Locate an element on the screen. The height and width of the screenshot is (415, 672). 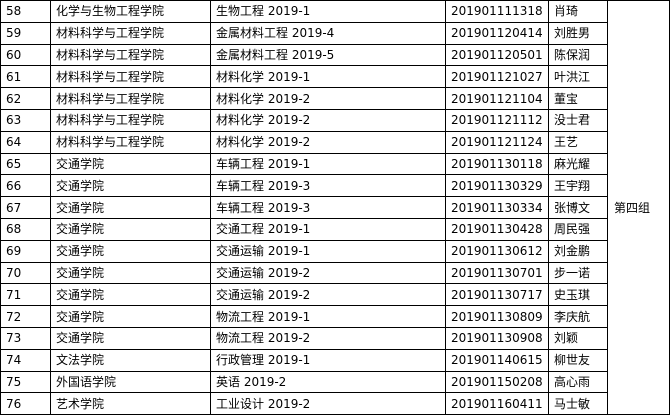
student-name: 王宇翔 is located at coordinates (578, 186).